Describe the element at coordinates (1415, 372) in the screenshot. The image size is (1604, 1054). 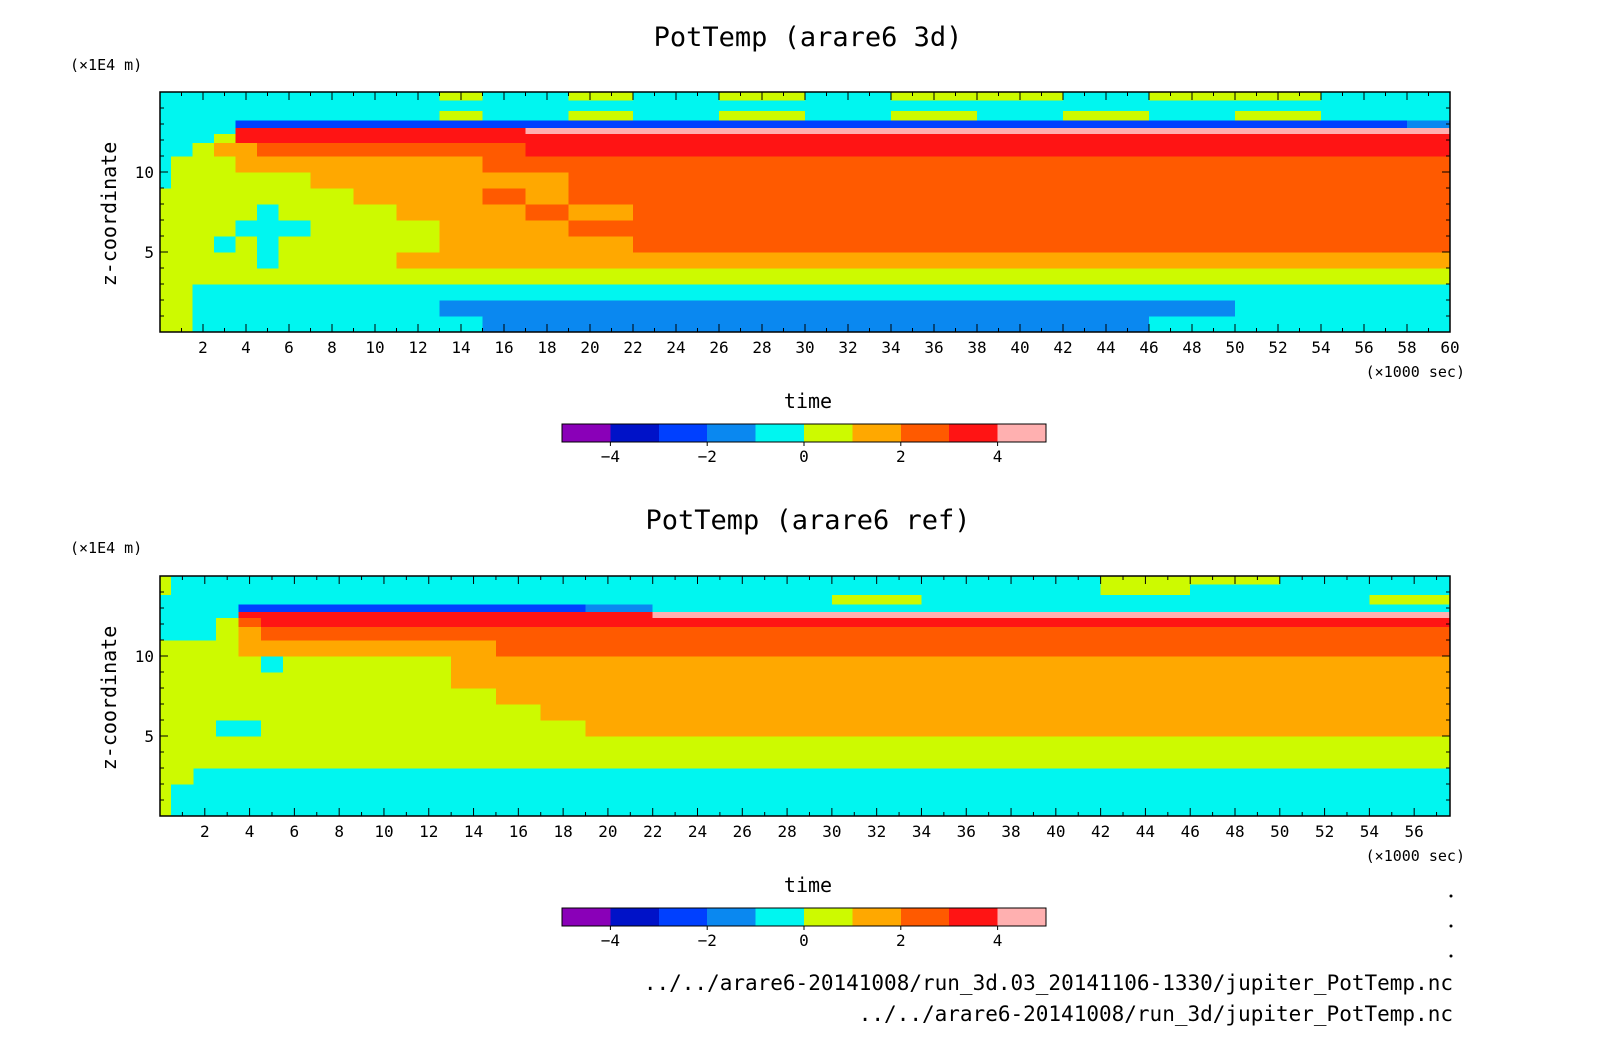
I see `panel-3d-x-unit: (×1000 sec)` at that location.